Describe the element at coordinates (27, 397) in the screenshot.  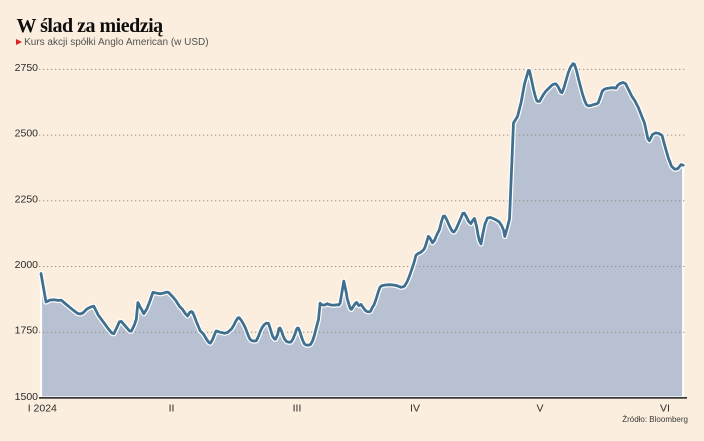
I see `svg-text: 1500` at that location.